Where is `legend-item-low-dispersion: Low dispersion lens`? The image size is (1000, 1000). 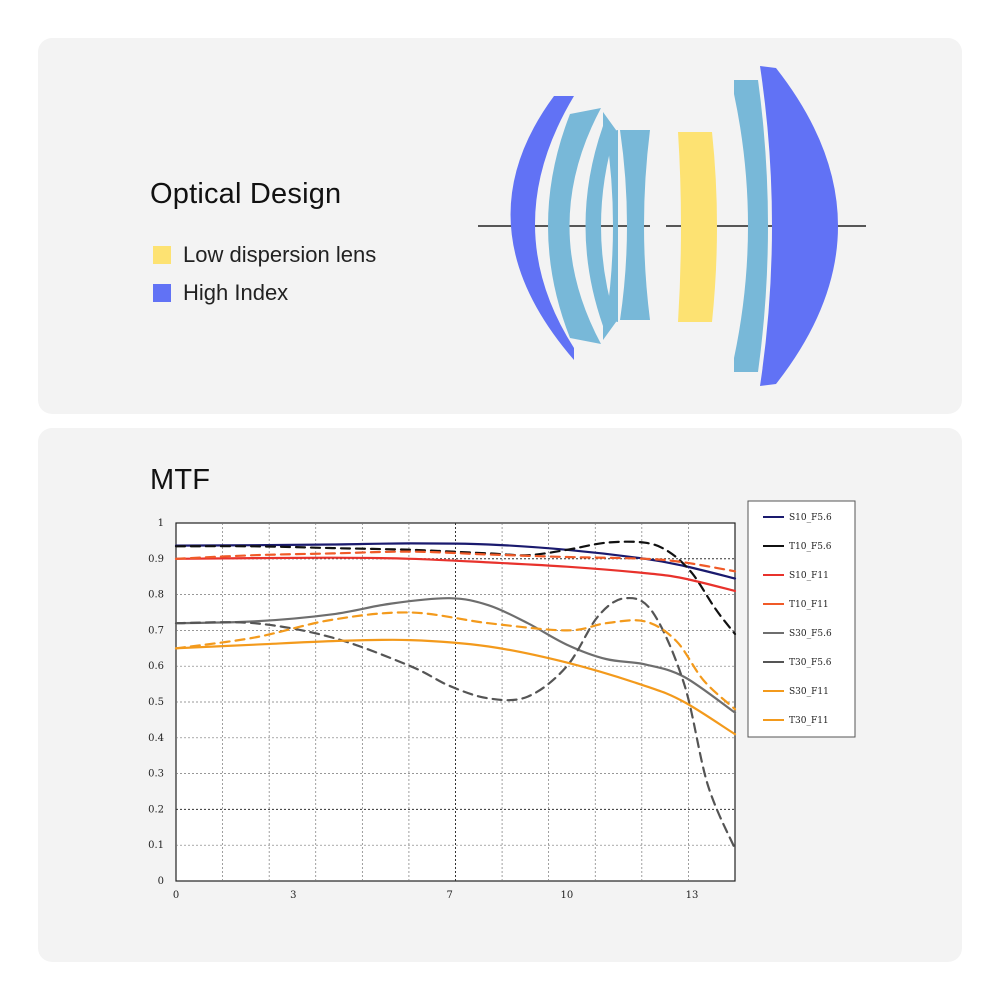
legend-item-low-dispersion: Low dispersion lens is located at coordinates (264, 255).